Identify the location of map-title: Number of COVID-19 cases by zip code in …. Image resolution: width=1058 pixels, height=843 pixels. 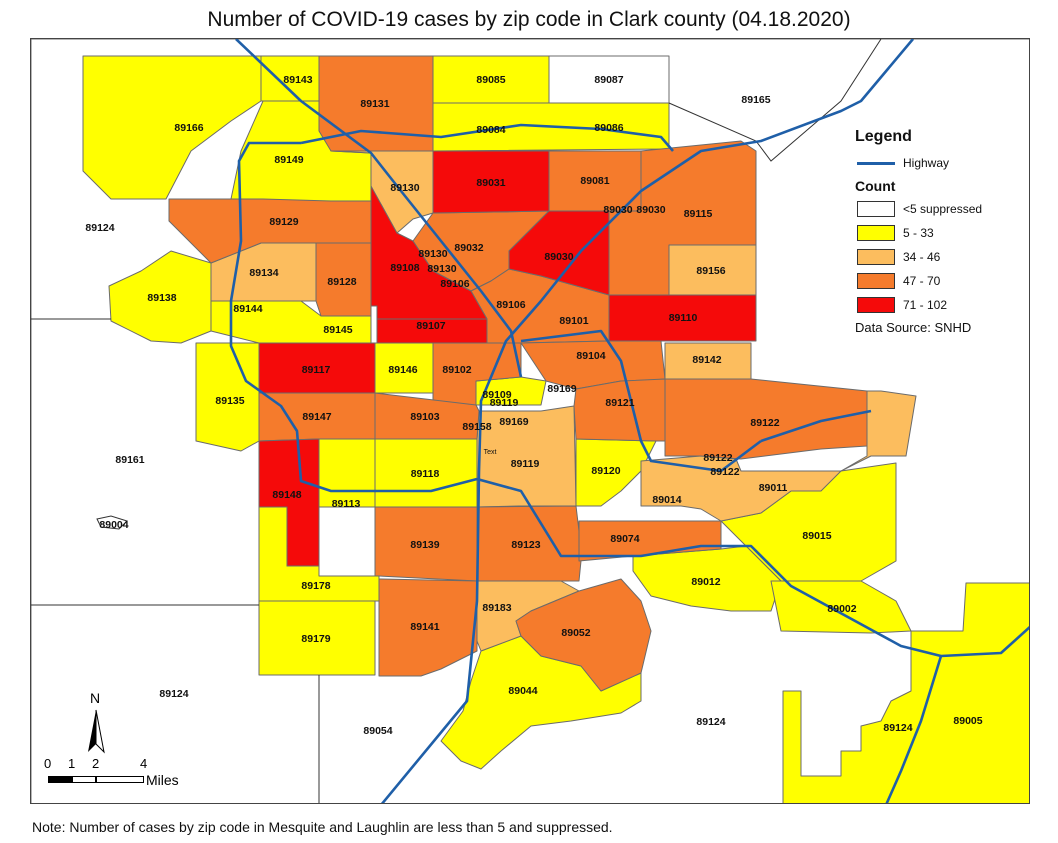
(529, 19).